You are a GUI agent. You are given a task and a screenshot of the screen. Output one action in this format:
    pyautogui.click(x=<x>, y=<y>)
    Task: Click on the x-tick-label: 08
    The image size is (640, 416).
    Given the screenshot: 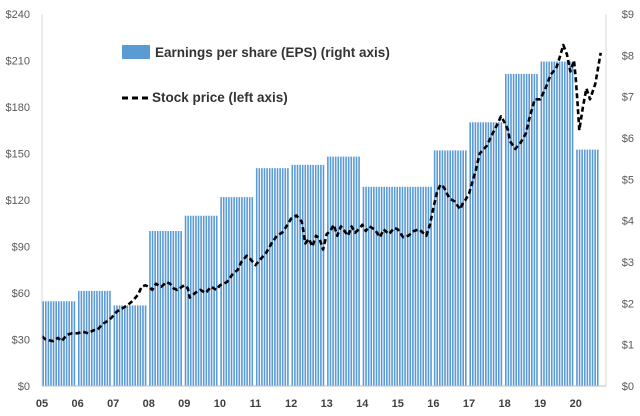 What is the action you would take?
    pyautogui.click(x=149, y=404)
    